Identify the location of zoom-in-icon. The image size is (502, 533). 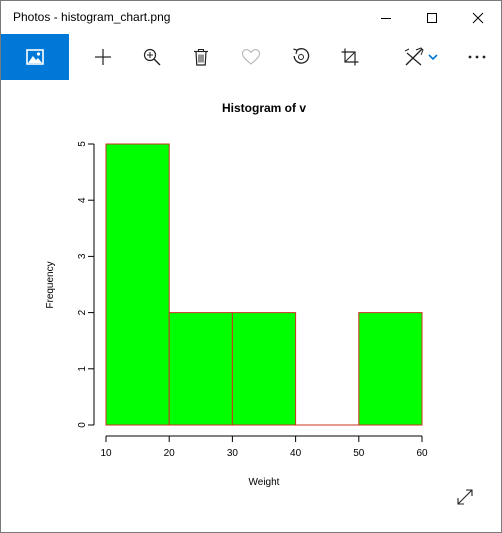
(152, 57).